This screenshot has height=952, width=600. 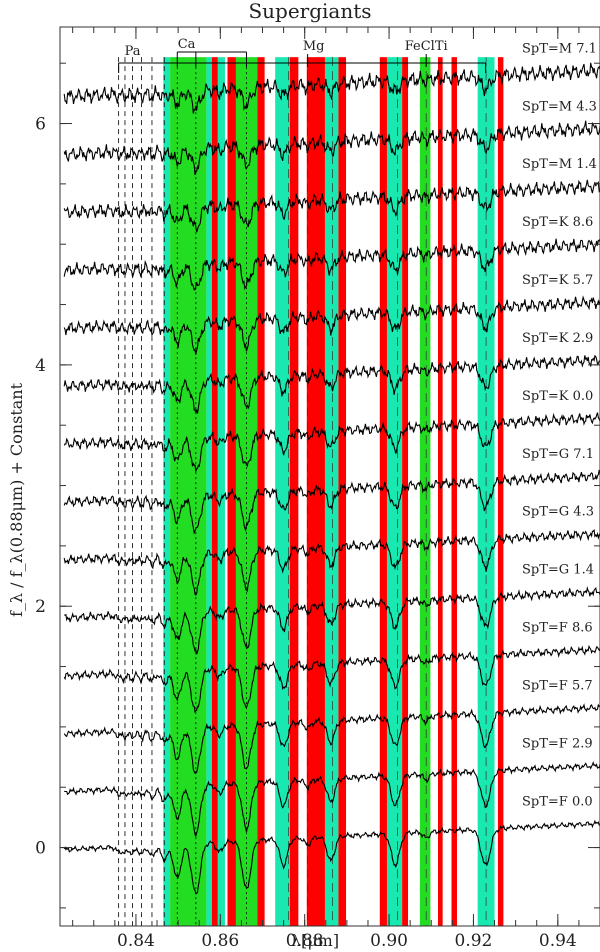 I want to click on x-tick-label: 0.86, so click(x=220, y=941).